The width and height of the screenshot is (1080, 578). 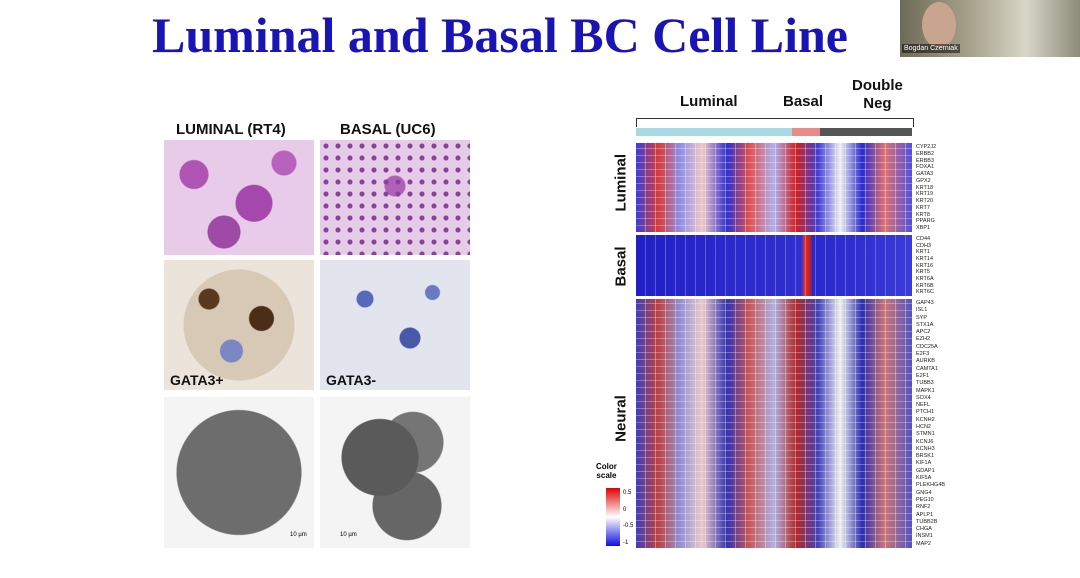 I want to click on gene-label: HCN2, so click(x=923, y=427).